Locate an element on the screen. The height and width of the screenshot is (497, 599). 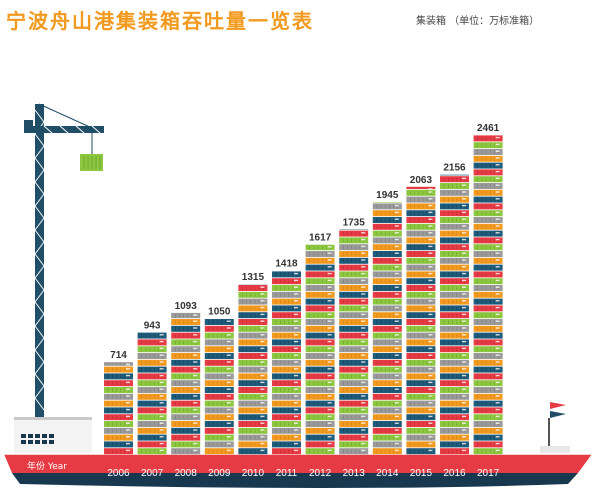
crane-counterweight is located at coordinates (28, 125).